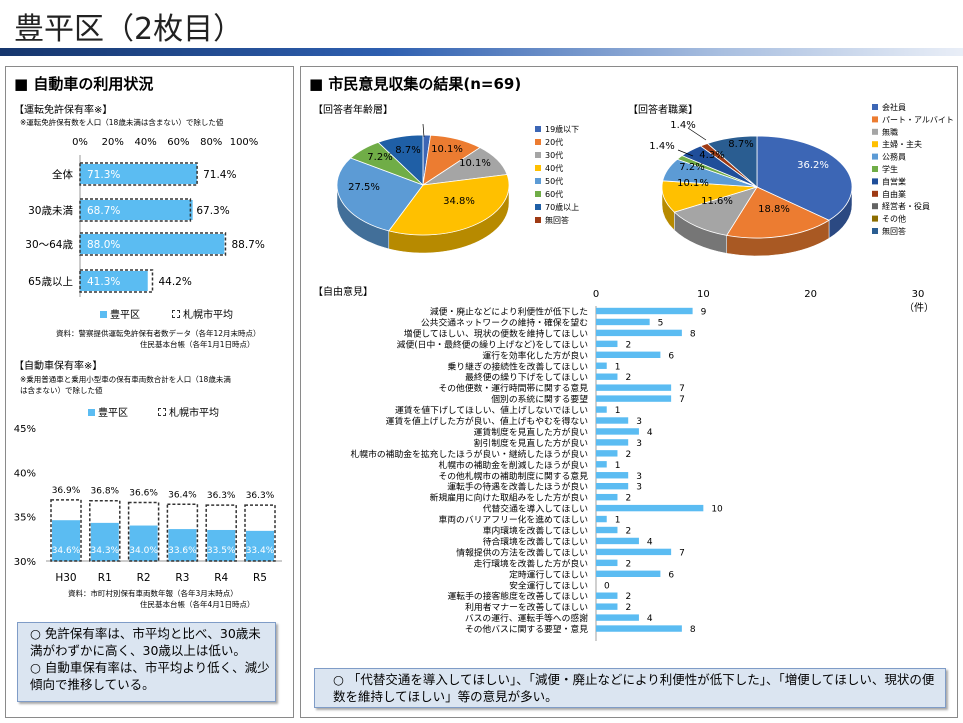  I want to click on car-note-1: ※乗用普通車と乗用小型車の保有車両数合計を人口（18歳未満, so click(125, 379).